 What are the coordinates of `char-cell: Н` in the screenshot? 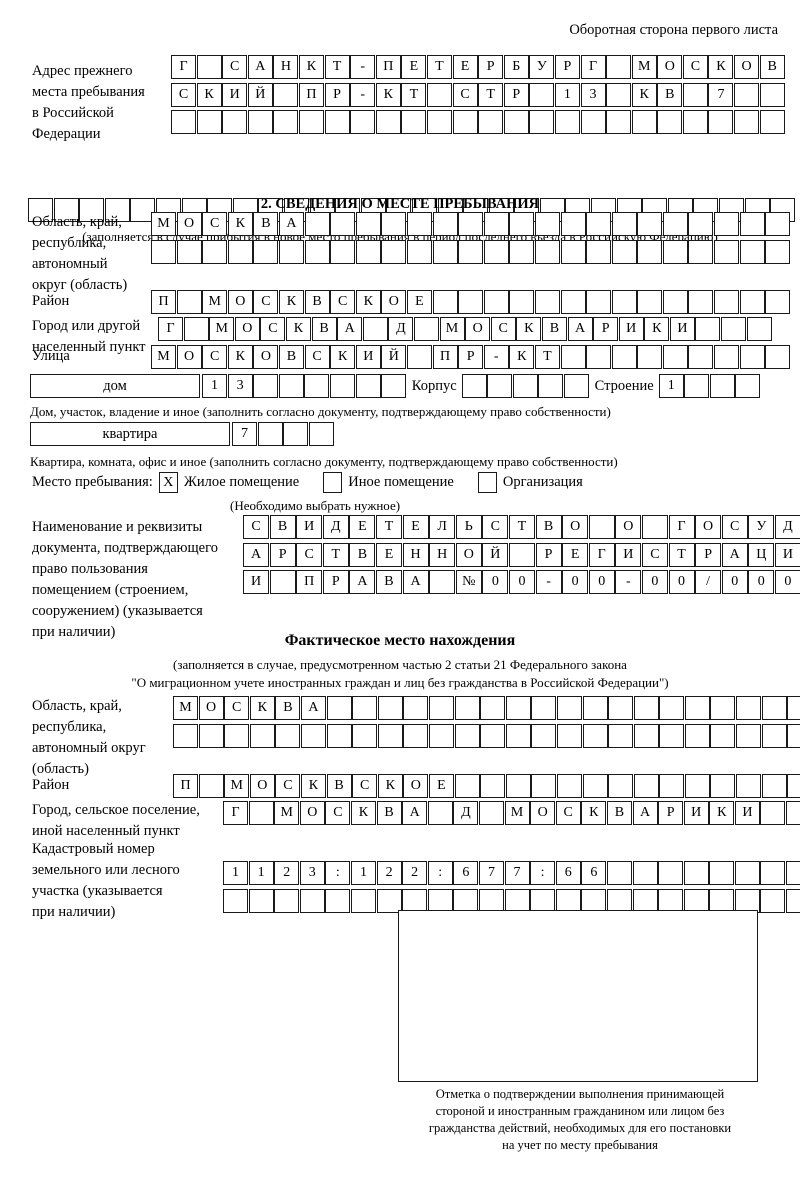 It's located at (442, 554).